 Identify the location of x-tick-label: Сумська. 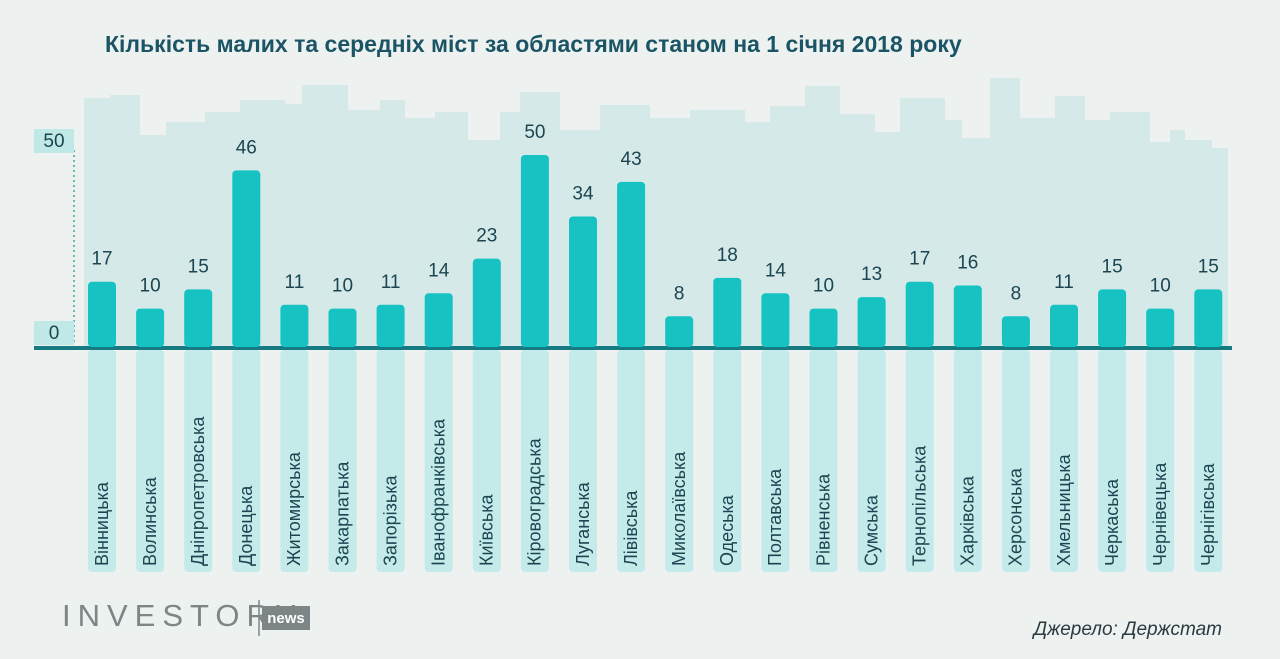
(871, 530).